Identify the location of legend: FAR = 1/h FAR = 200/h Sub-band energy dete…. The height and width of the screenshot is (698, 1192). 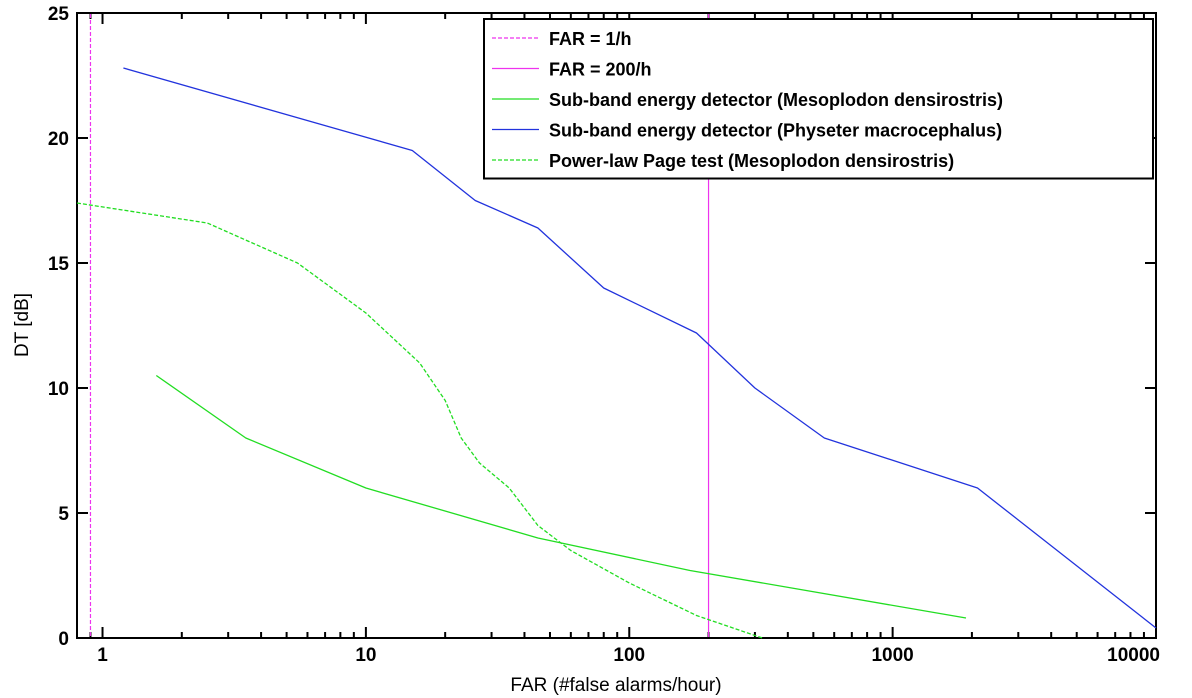
(818, 99).